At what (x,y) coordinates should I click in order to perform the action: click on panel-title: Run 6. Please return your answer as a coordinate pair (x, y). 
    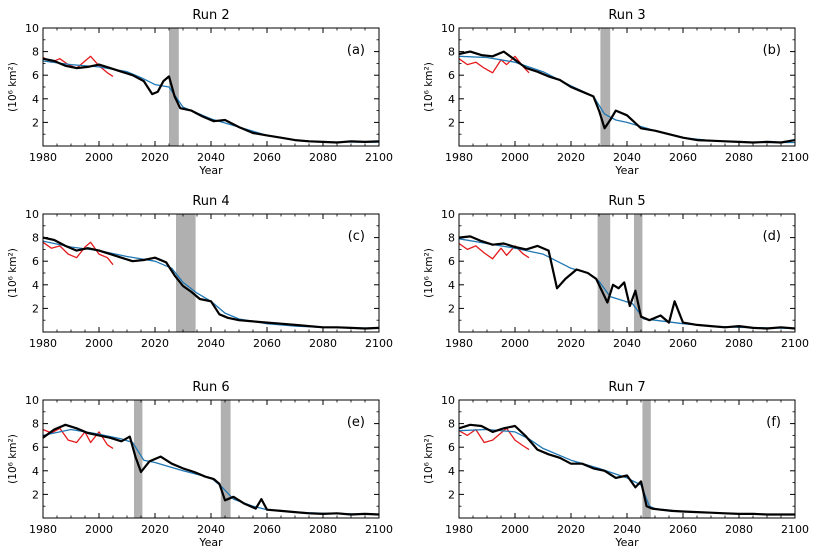
    Looking at the image, I should click on (210, 387).